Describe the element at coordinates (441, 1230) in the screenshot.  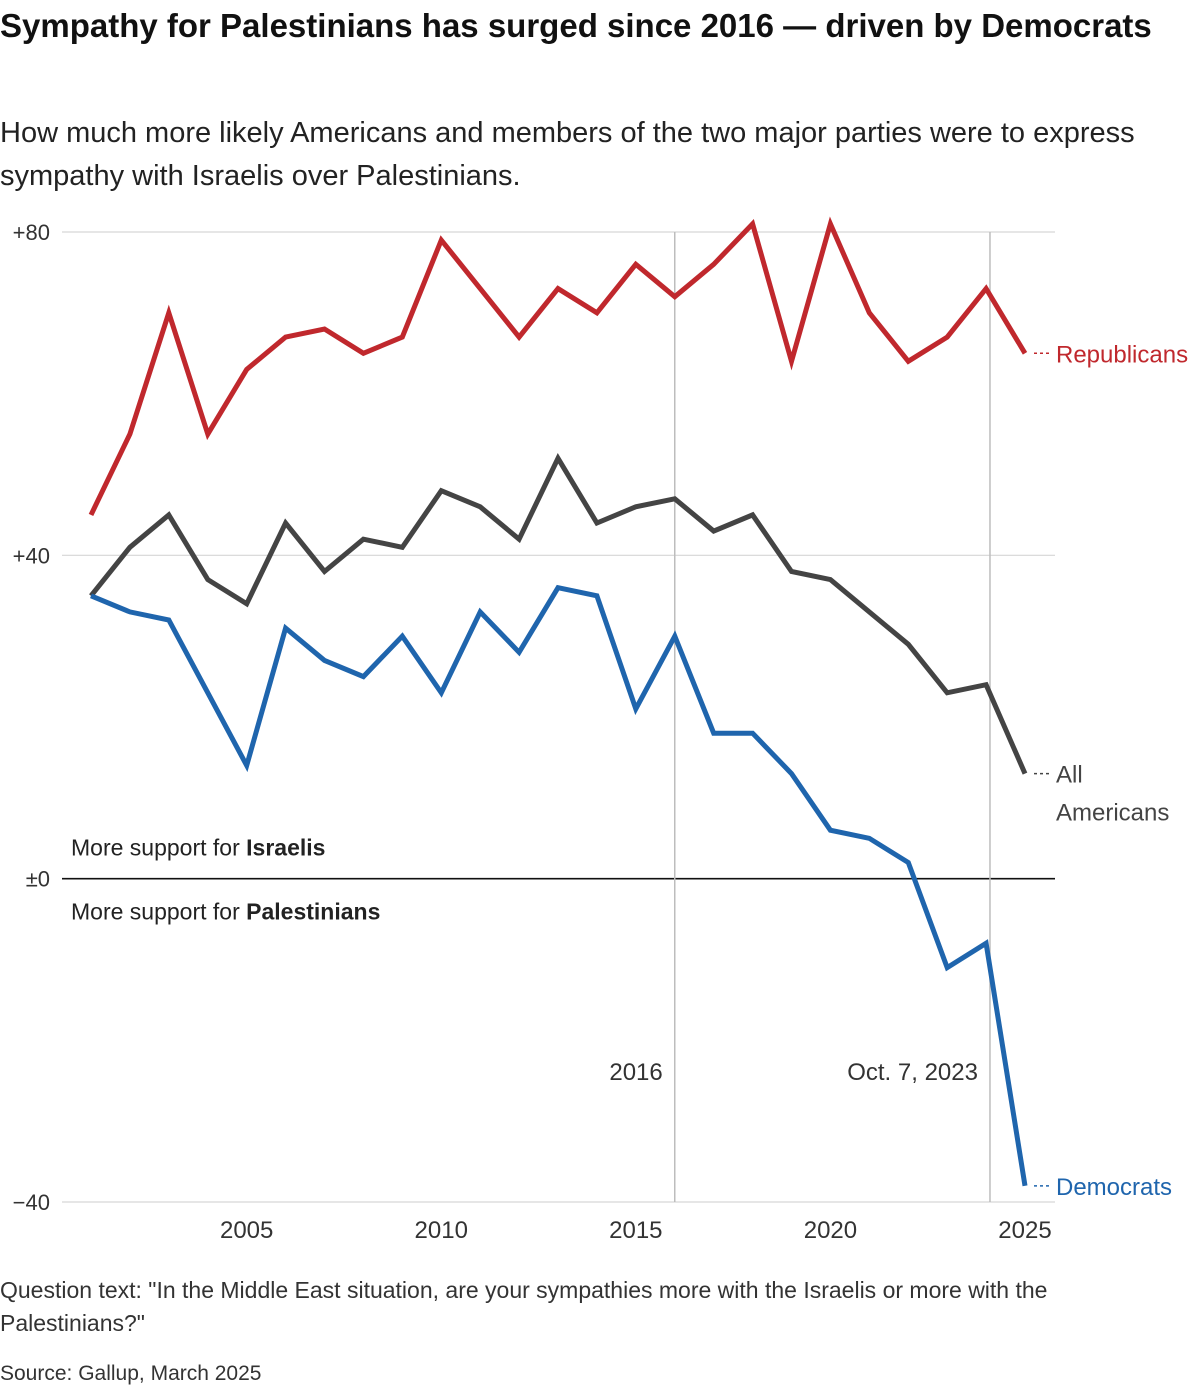
I see `x-tick-label: 2010` at that location.